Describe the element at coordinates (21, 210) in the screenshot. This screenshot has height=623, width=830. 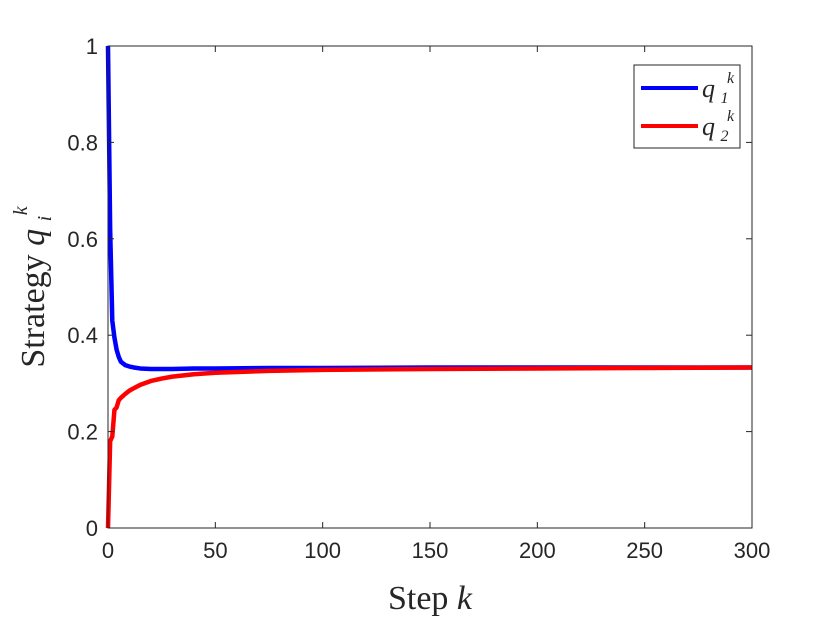
I see `y-axis-label-sup: k` at that location.